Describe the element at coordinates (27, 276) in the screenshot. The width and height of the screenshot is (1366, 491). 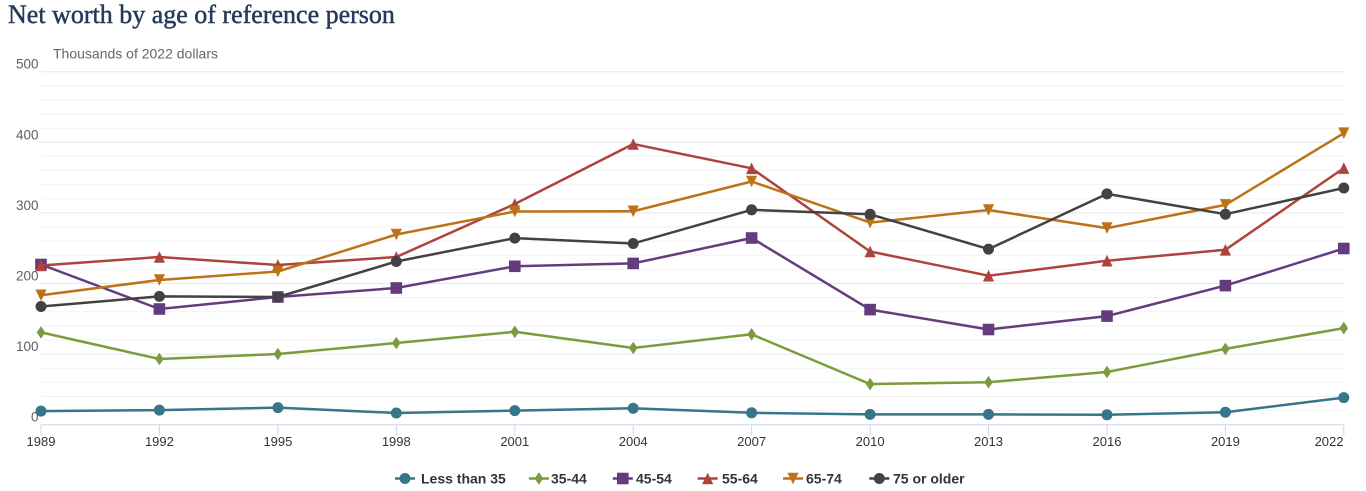
I see `svg-text: 200` at that location.